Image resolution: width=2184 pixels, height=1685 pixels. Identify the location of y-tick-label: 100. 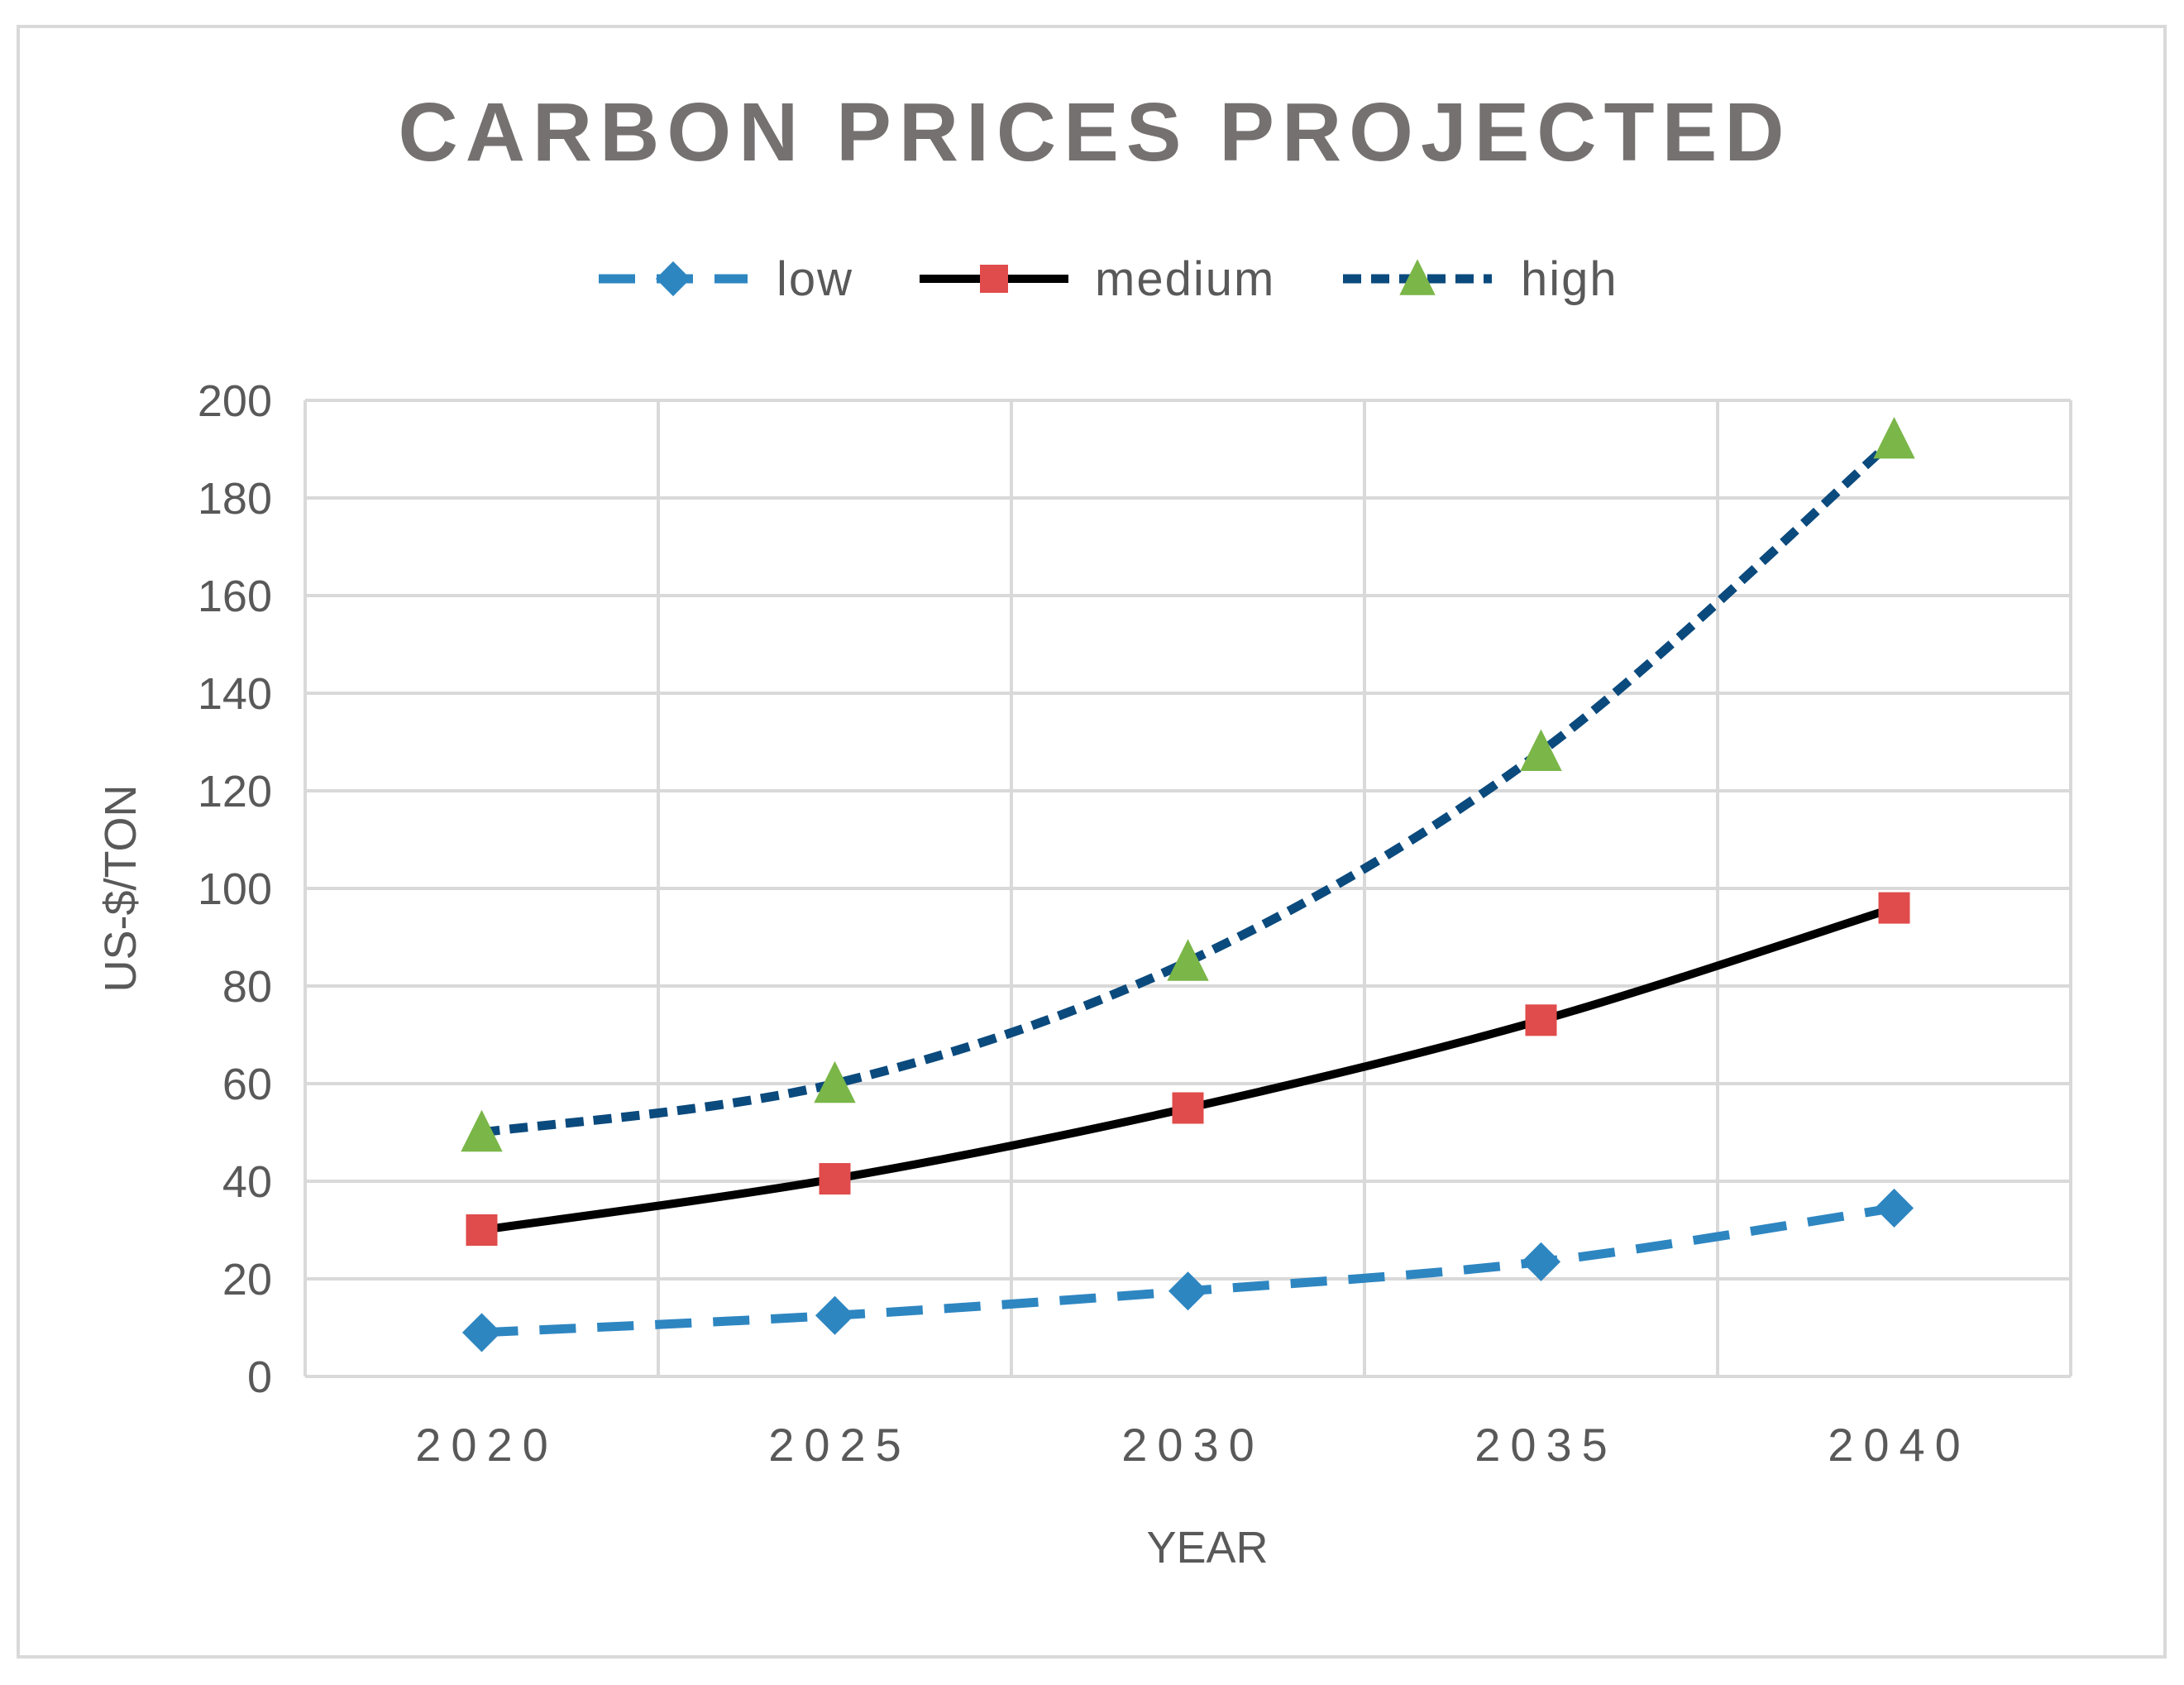
(235, 889).